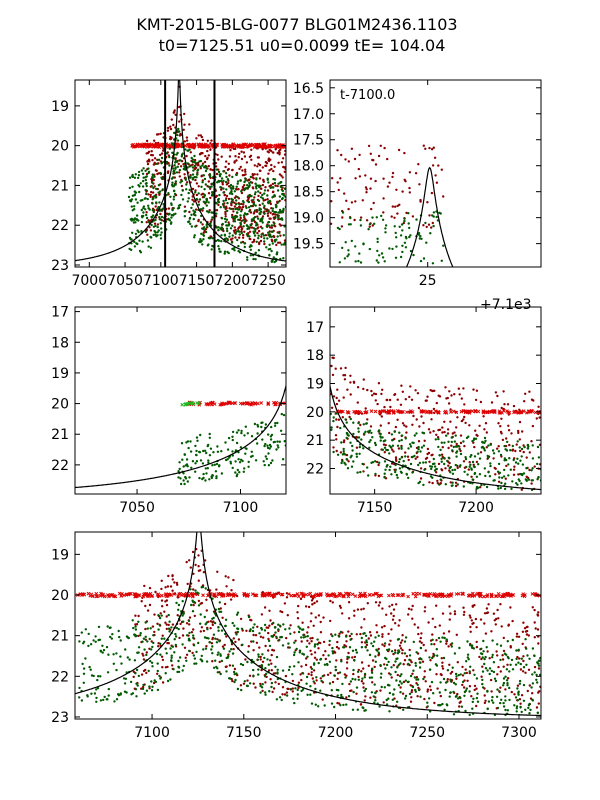  Describe the element at coordinates (137, 508) in the screenshot. I see `x-tick-label: 7050` at that location.